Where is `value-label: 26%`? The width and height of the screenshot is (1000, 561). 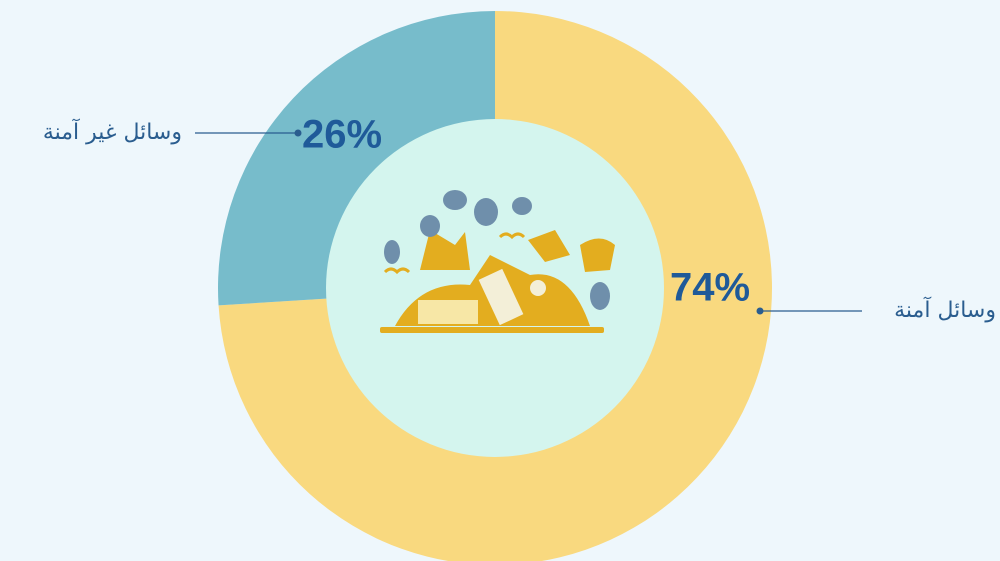 value-label: 26% is located at coordinates (342, 135).